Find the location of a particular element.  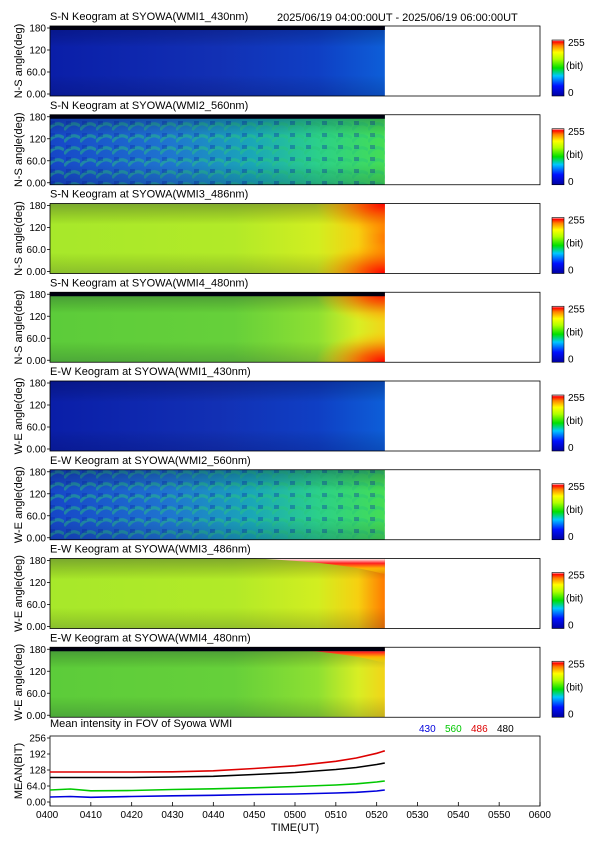

mean-panel-title: Mean intensity in FOV of Syowa WMI is located at coordinates (141, 724).